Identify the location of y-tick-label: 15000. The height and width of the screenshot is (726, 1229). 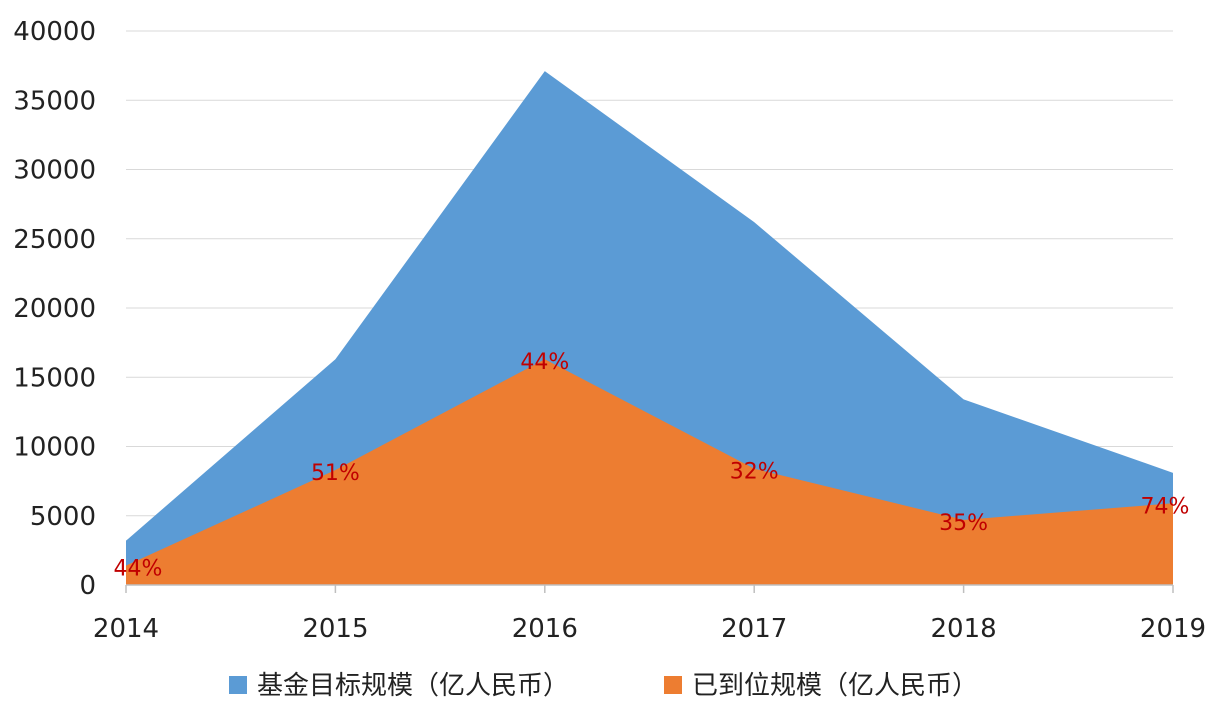
(54, 378).